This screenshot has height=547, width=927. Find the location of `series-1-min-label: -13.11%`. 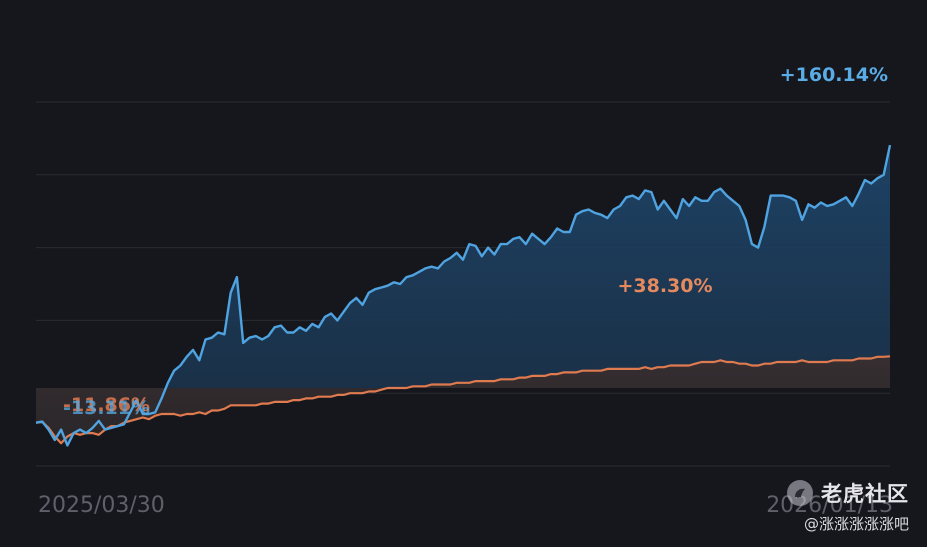

series-1-min-label: -13.11% is located at coordinates (106, 408).